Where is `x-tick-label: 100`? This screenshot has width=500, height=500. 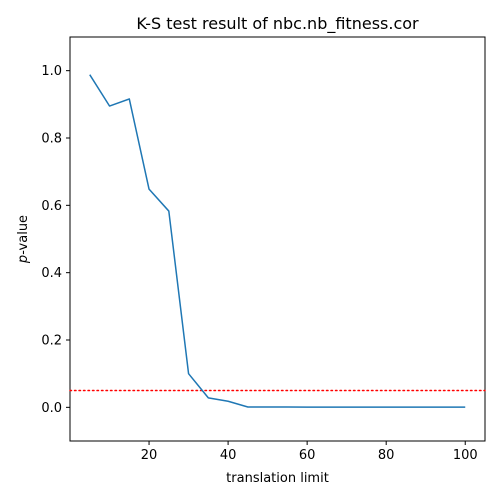 x-tick-label: 100 is located at coordinates (465, 455).